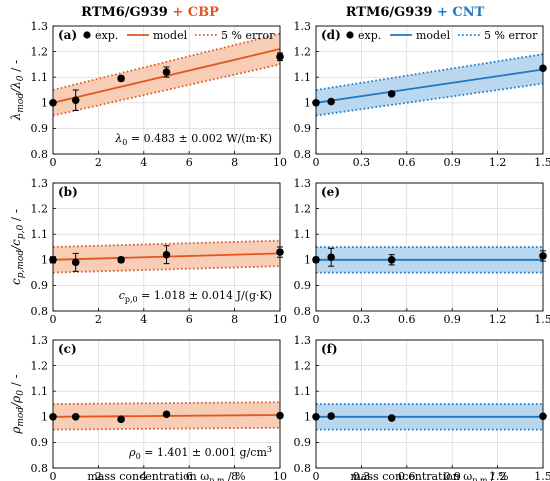 The width and height of the screenshot is (550, 481). I want to click on y-axis-label-mid: /ρ, so click(16, 402).